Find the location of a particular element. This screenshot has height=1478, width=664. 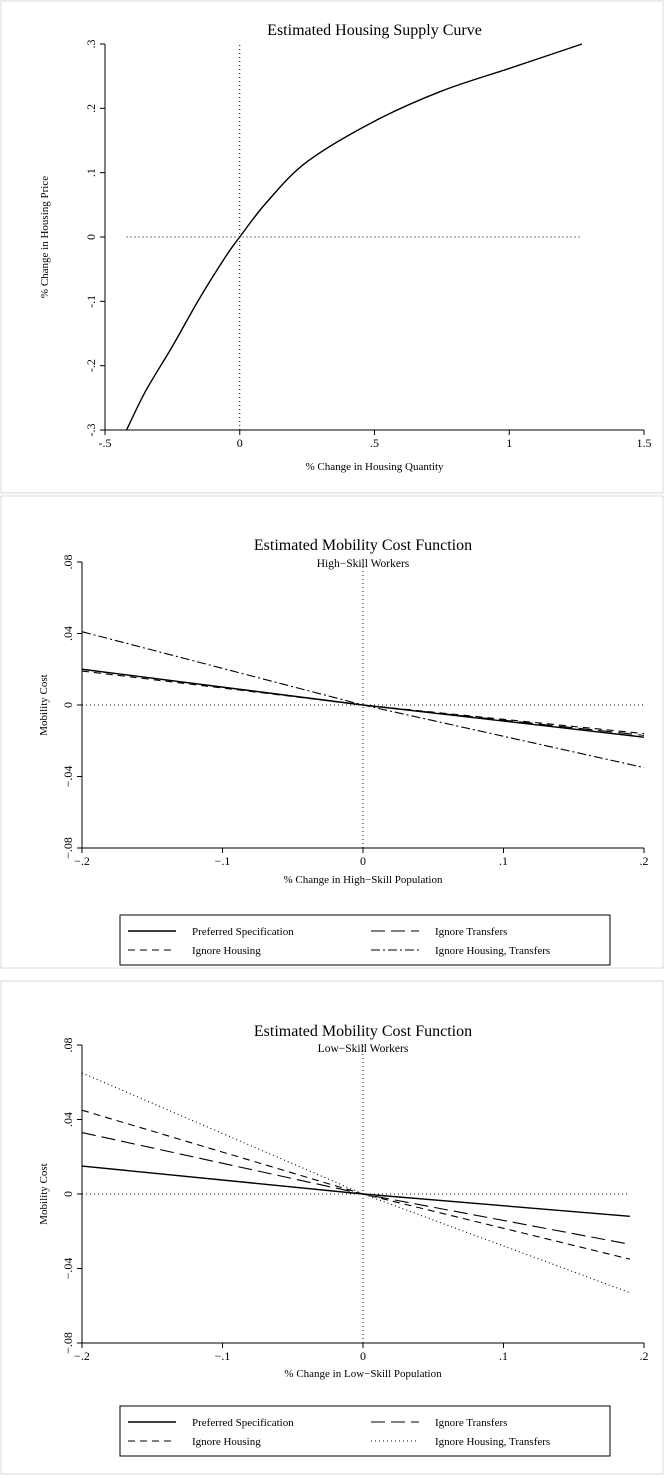

series-line-ignore-housing-transfers is located at coordinates (363, 700).